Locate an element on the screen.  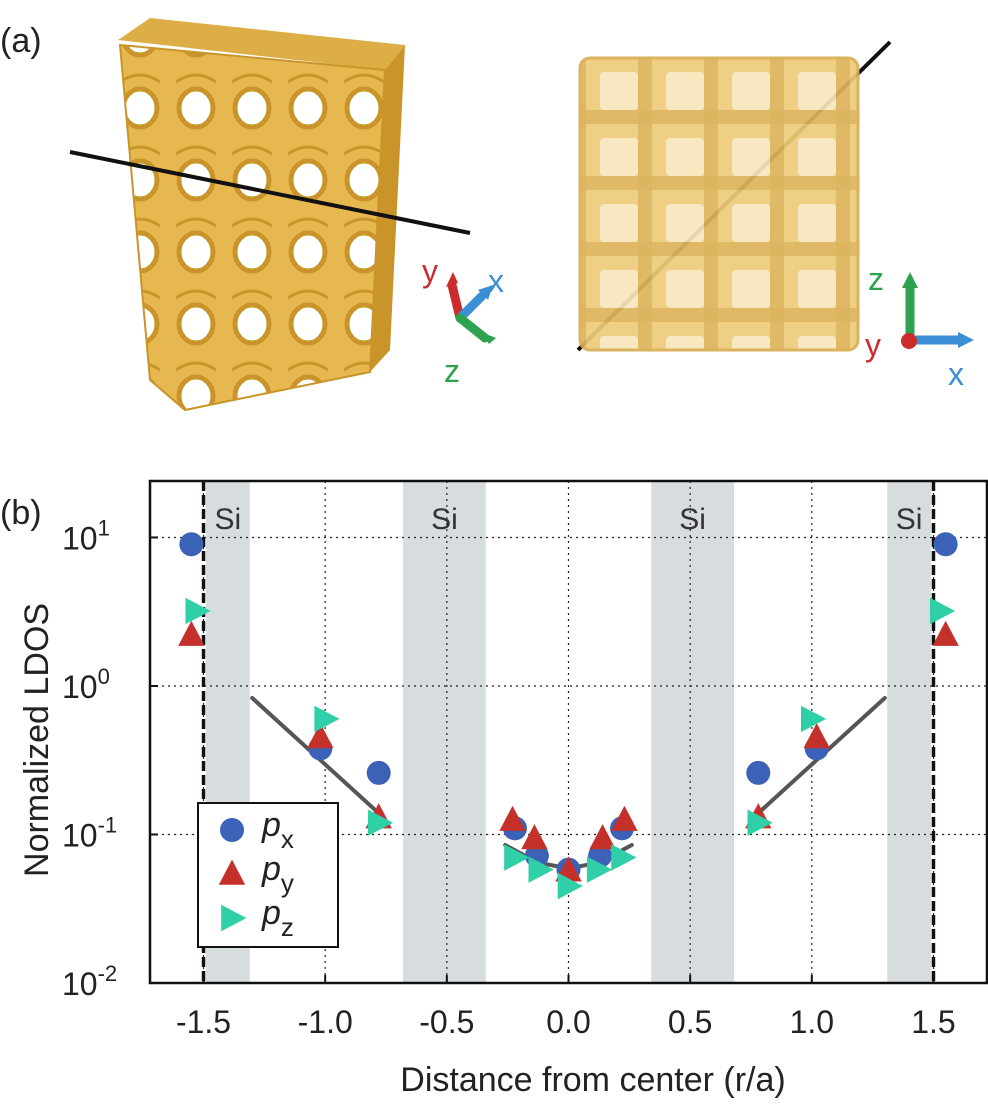
y-tick-label-1: 10⁰ is located at coordinates (86, 684).